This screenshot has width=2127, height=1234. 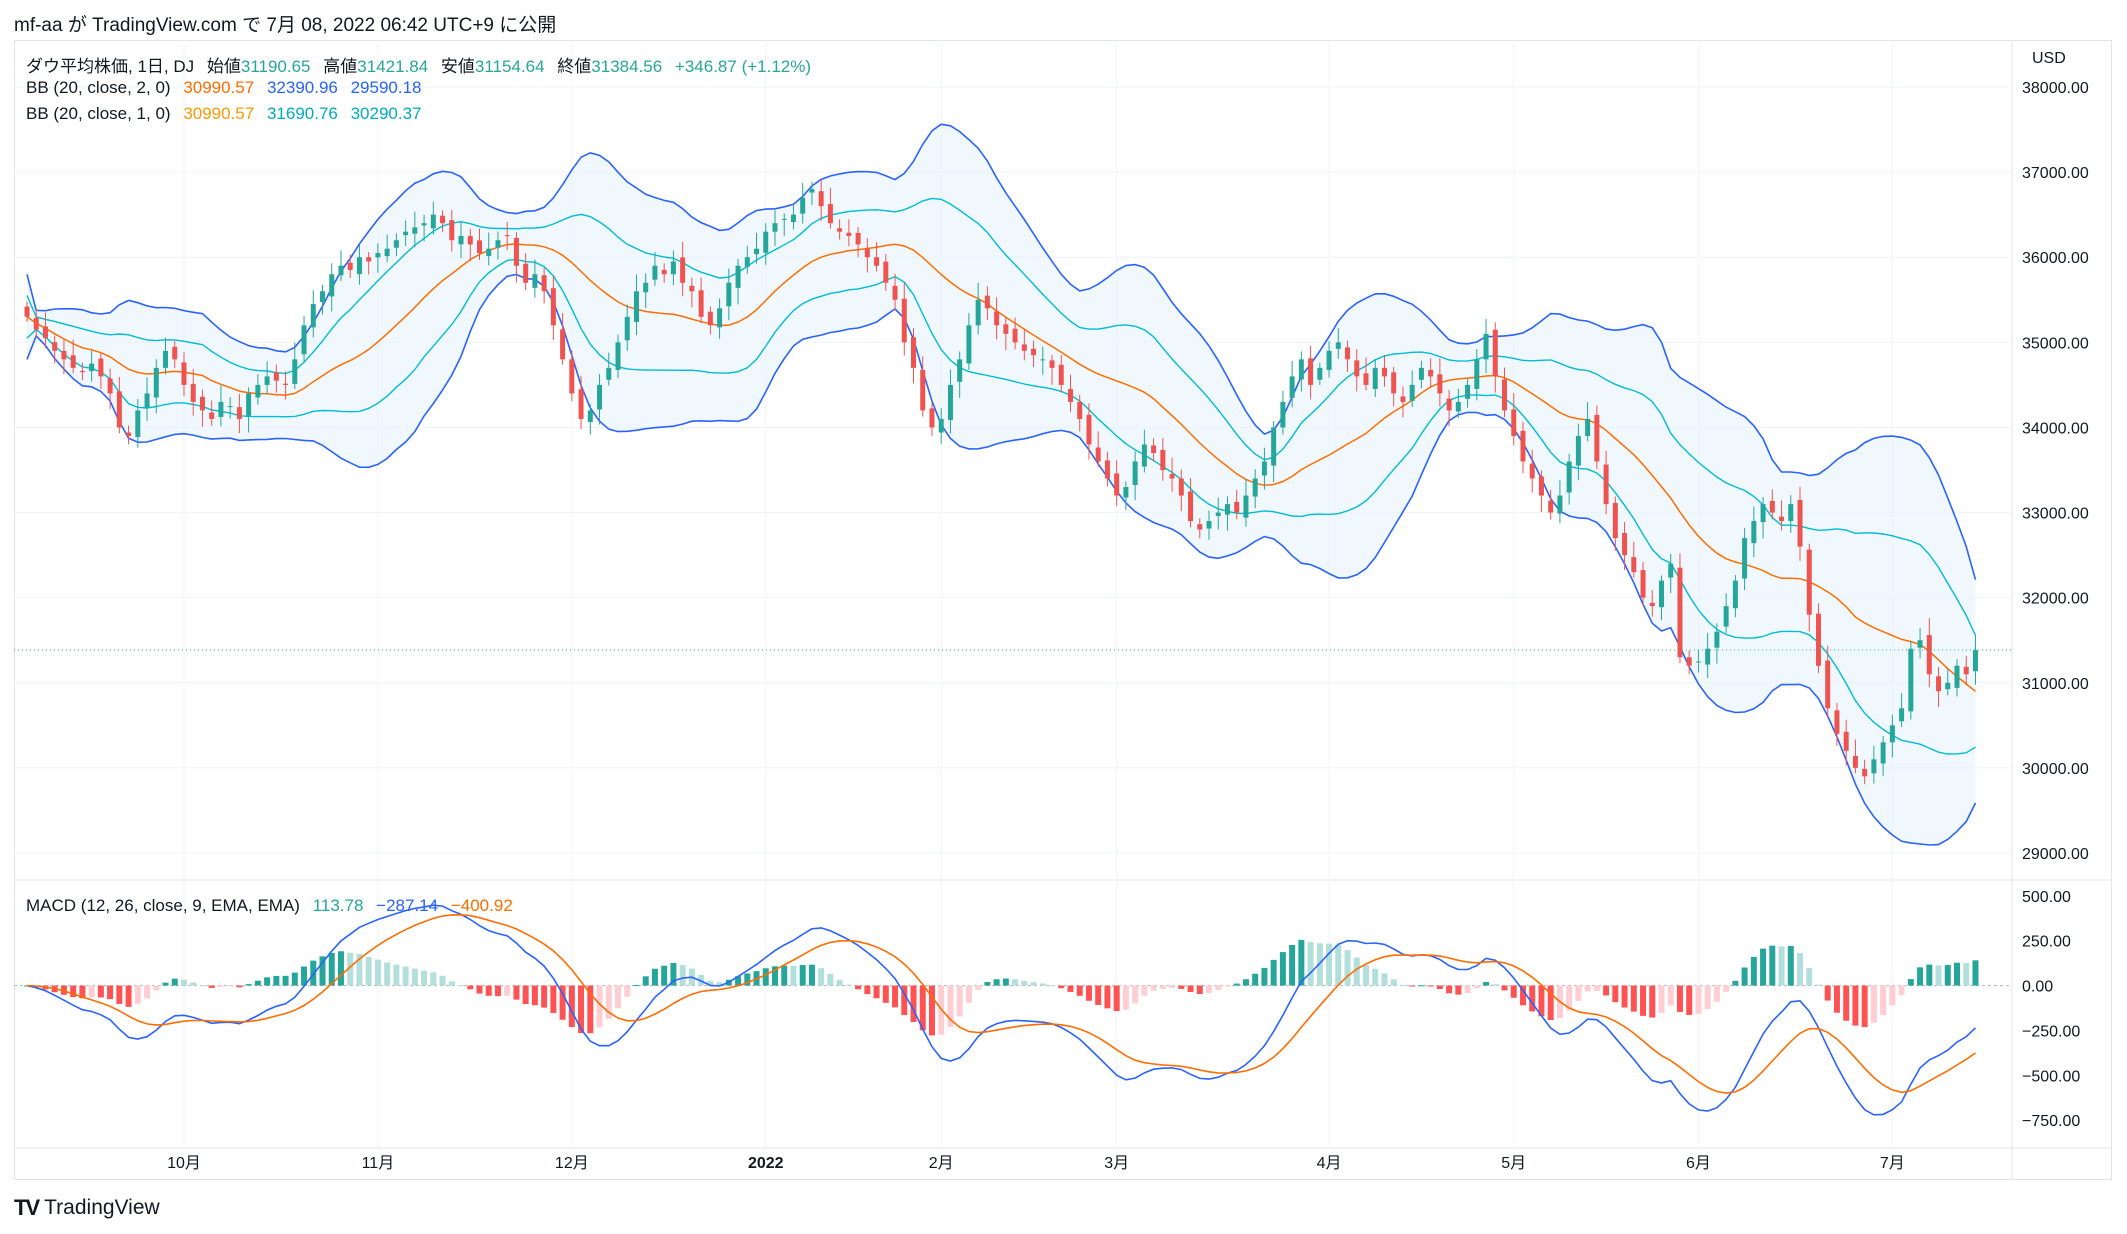 What do you see at coordinates (219, 87) in the screenshot?
I see `bb2-basis: 30990.57` at bounding box center [219, 87].